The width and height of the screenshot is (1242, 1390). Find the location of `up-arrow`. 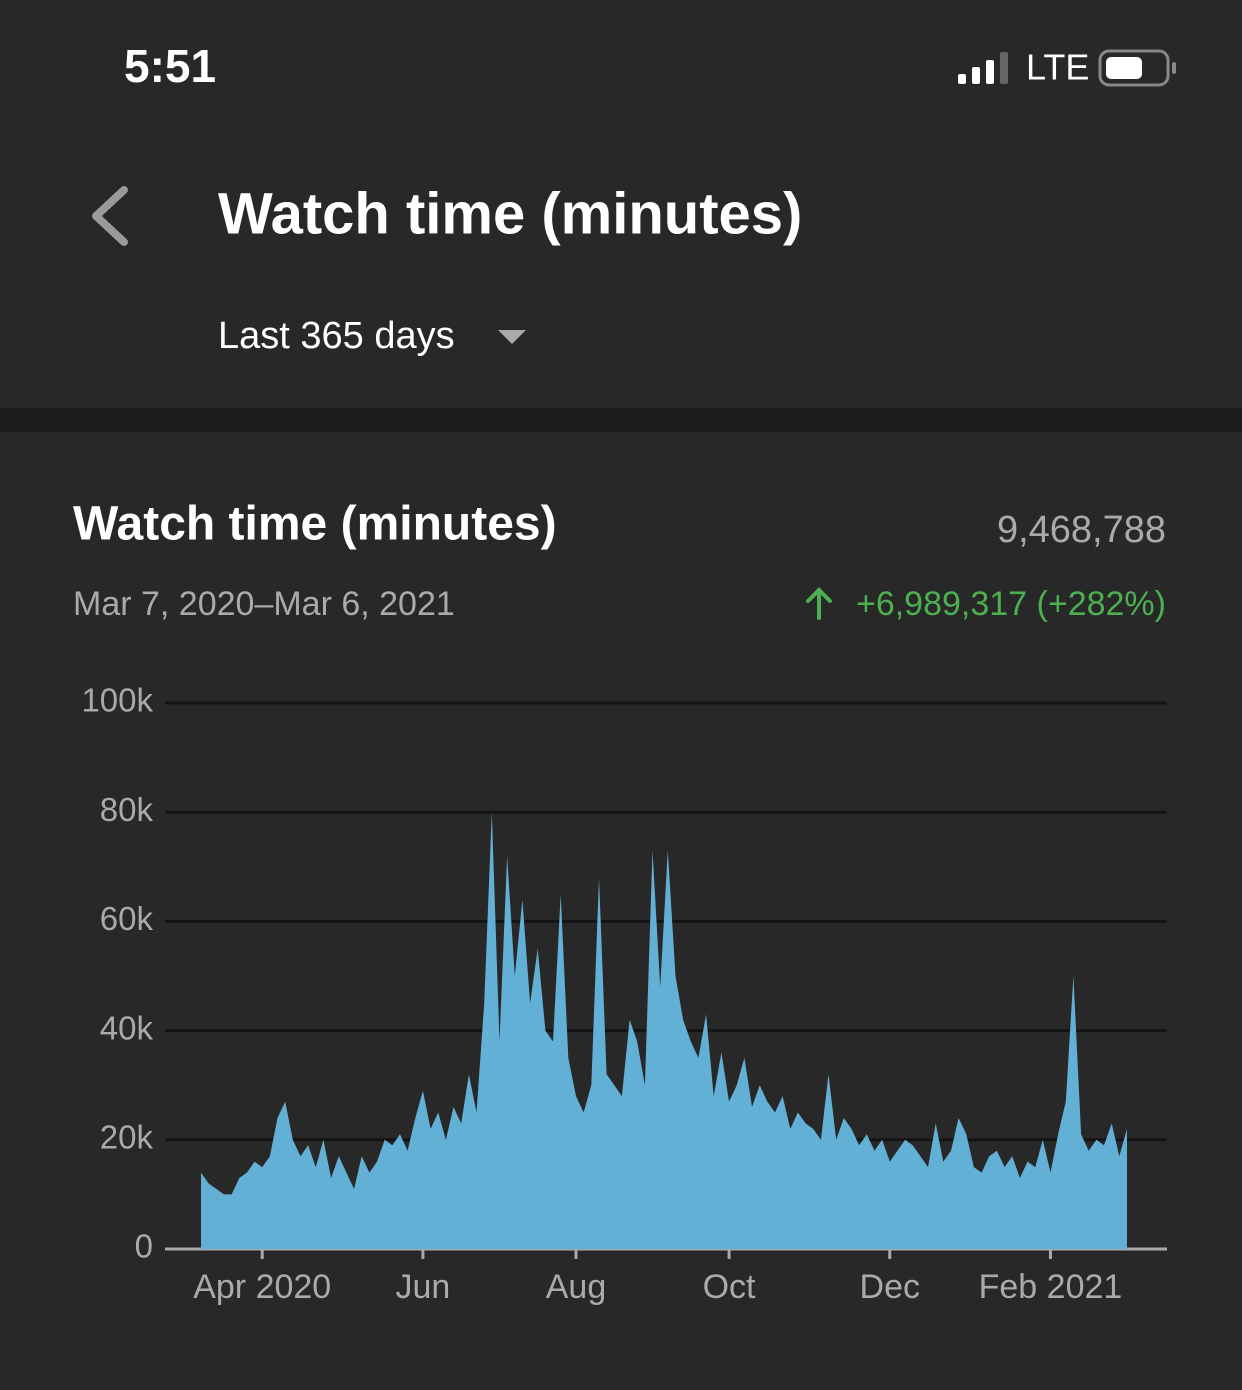

up-arrow is located at coordinates (819, 603).